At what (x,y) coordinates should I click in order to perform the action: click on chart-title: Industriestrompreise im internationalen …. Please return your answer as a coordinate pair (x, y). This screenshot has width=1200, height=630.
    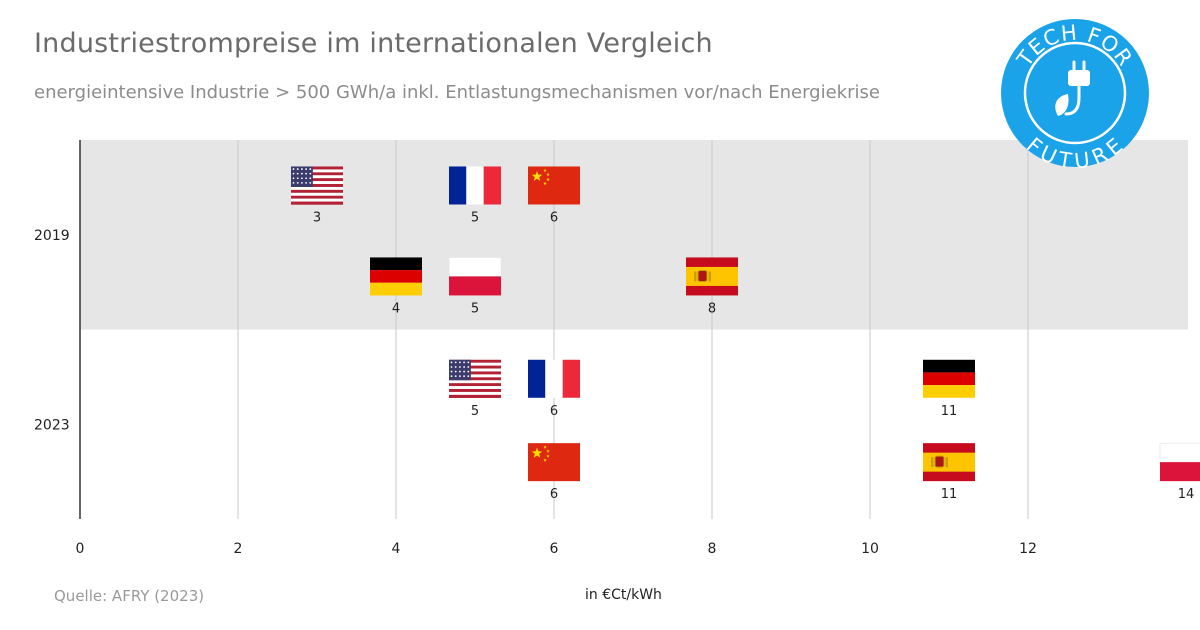
    Looking at the image, I should click on (373, 43).